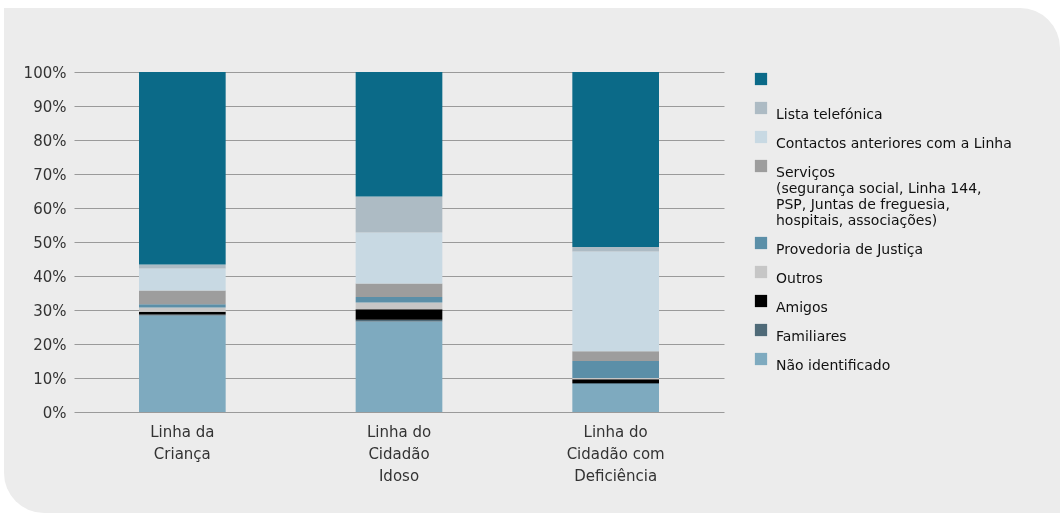  Describe the element at coordinates (615, 453) in the screenshot. I see `x-tick-label: Linha do Cidadão com Deficiência` at that location.